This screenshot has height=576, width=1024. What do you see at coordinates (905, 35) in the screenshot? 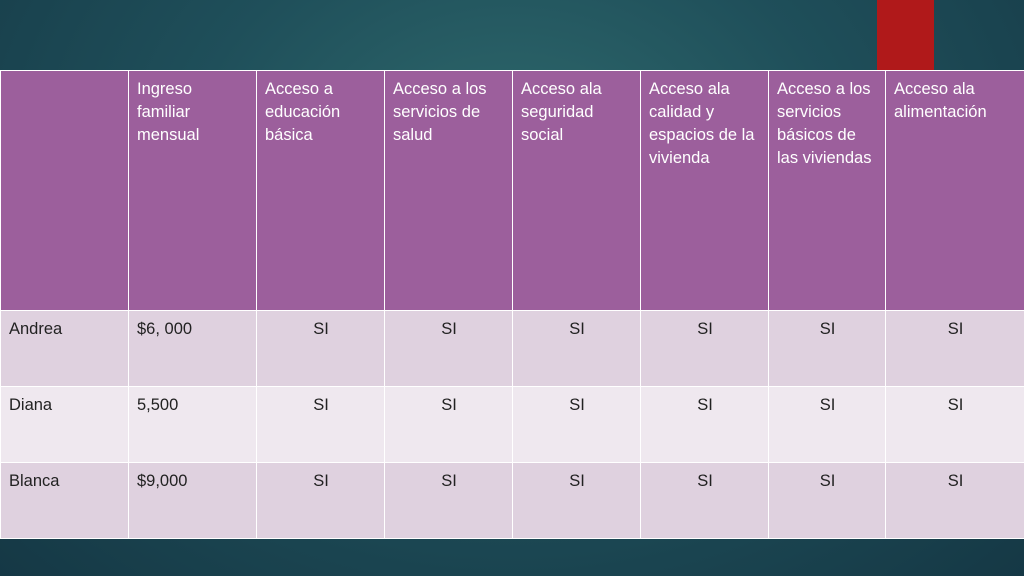
I see `red-accent-bar` at bounding box center [905, 35].